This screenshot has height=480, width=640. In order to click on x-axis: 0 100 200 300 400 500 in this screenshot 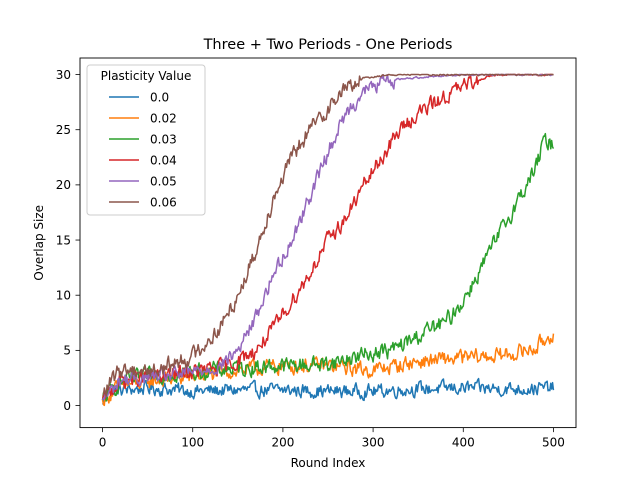, I will do `click(332, 438)`.